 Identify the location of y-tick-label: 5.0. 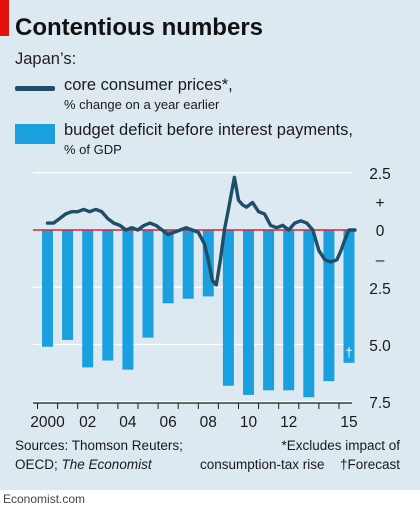
(380, 346).